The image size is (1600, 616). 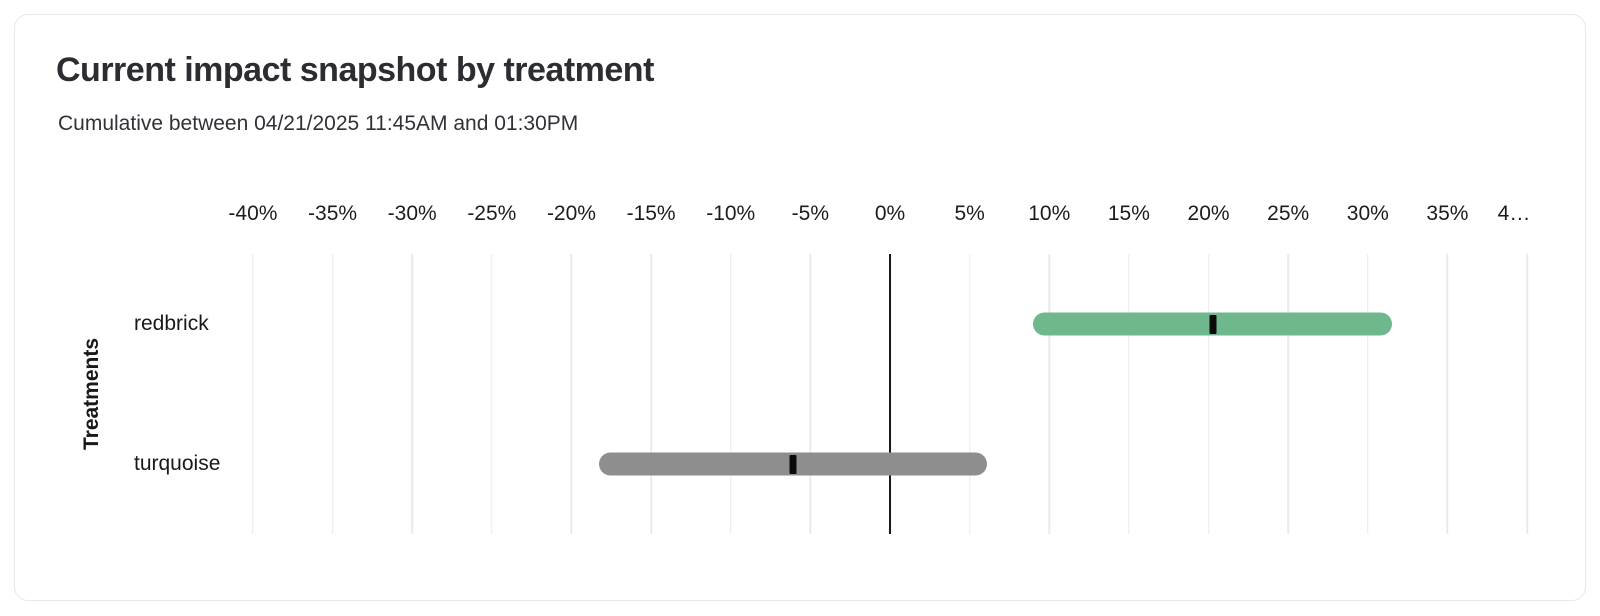 What do you see at coordinates (177, 463) in the screenshot?
I see `category-label-turquoise: turquoise` at bounding box center [177, 463].